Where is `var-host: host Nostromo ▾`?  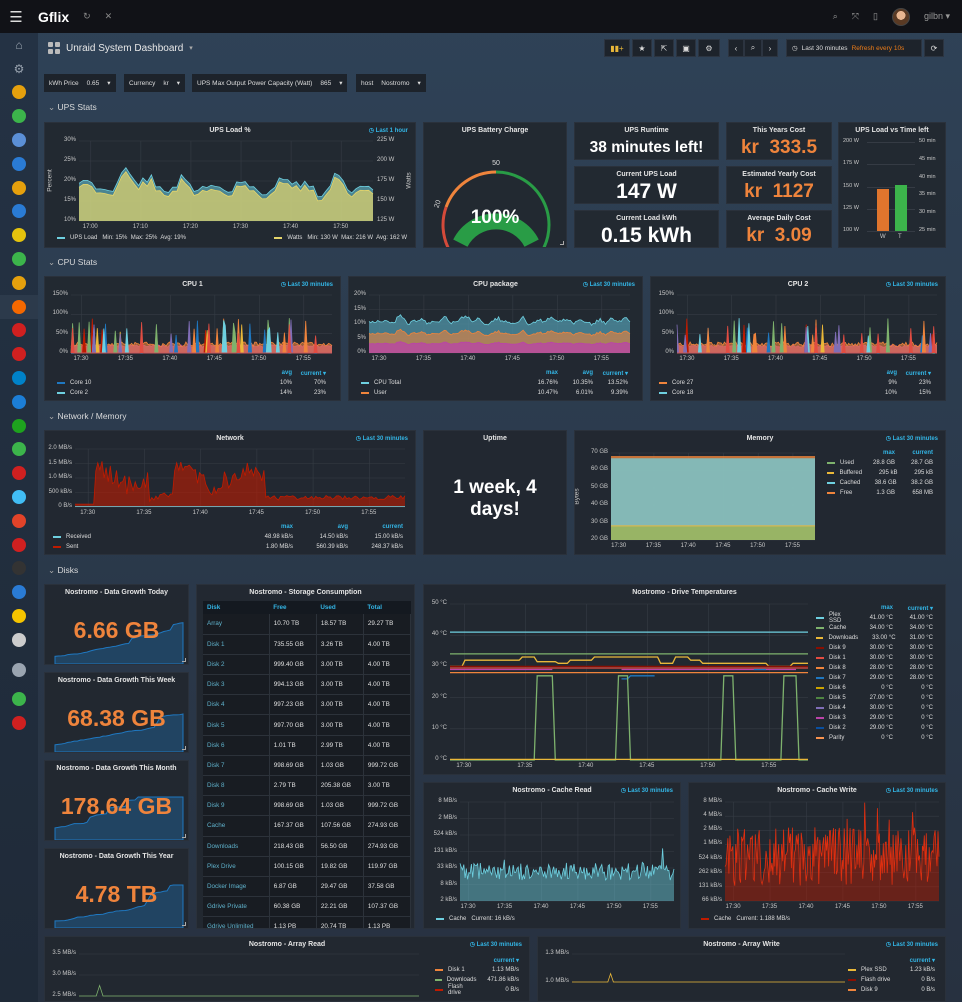
var-host: host Nostromo ▾ is located at coordinates (391, 83).